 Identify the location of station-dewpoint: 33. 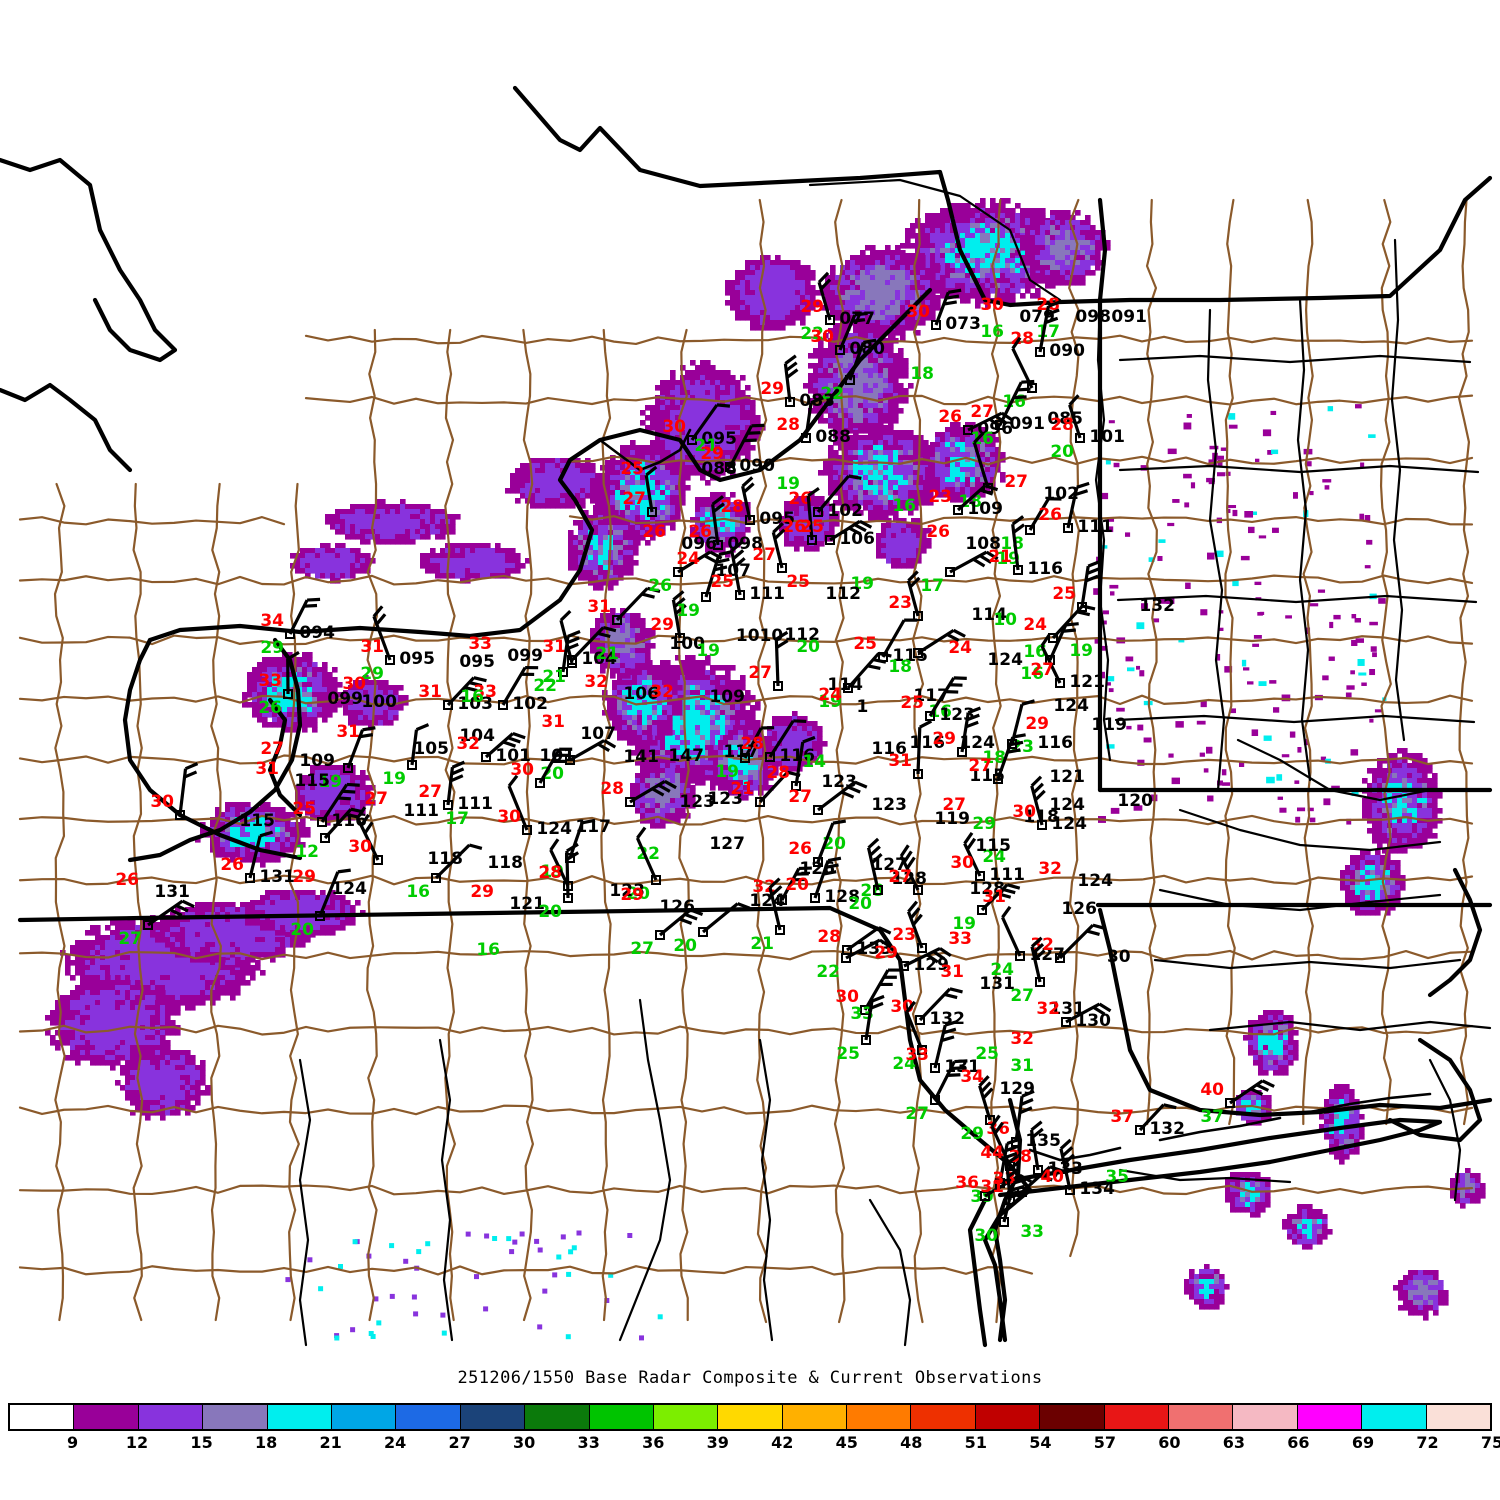
(1032, 1232).